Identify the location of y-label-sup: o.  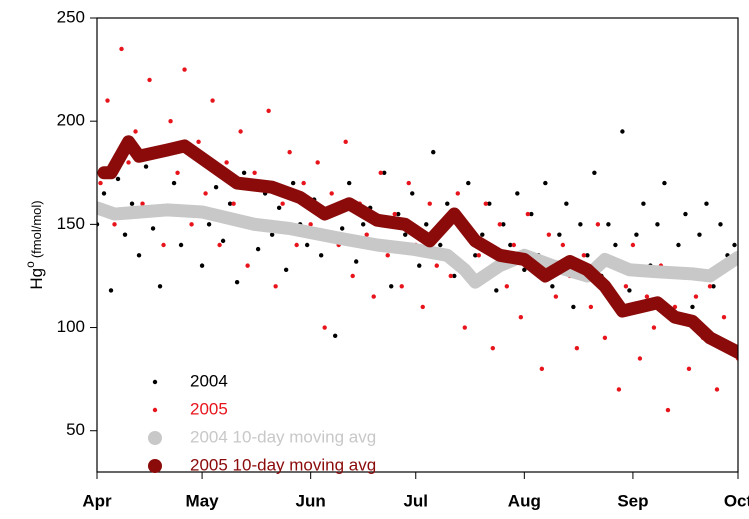
(30, 264).